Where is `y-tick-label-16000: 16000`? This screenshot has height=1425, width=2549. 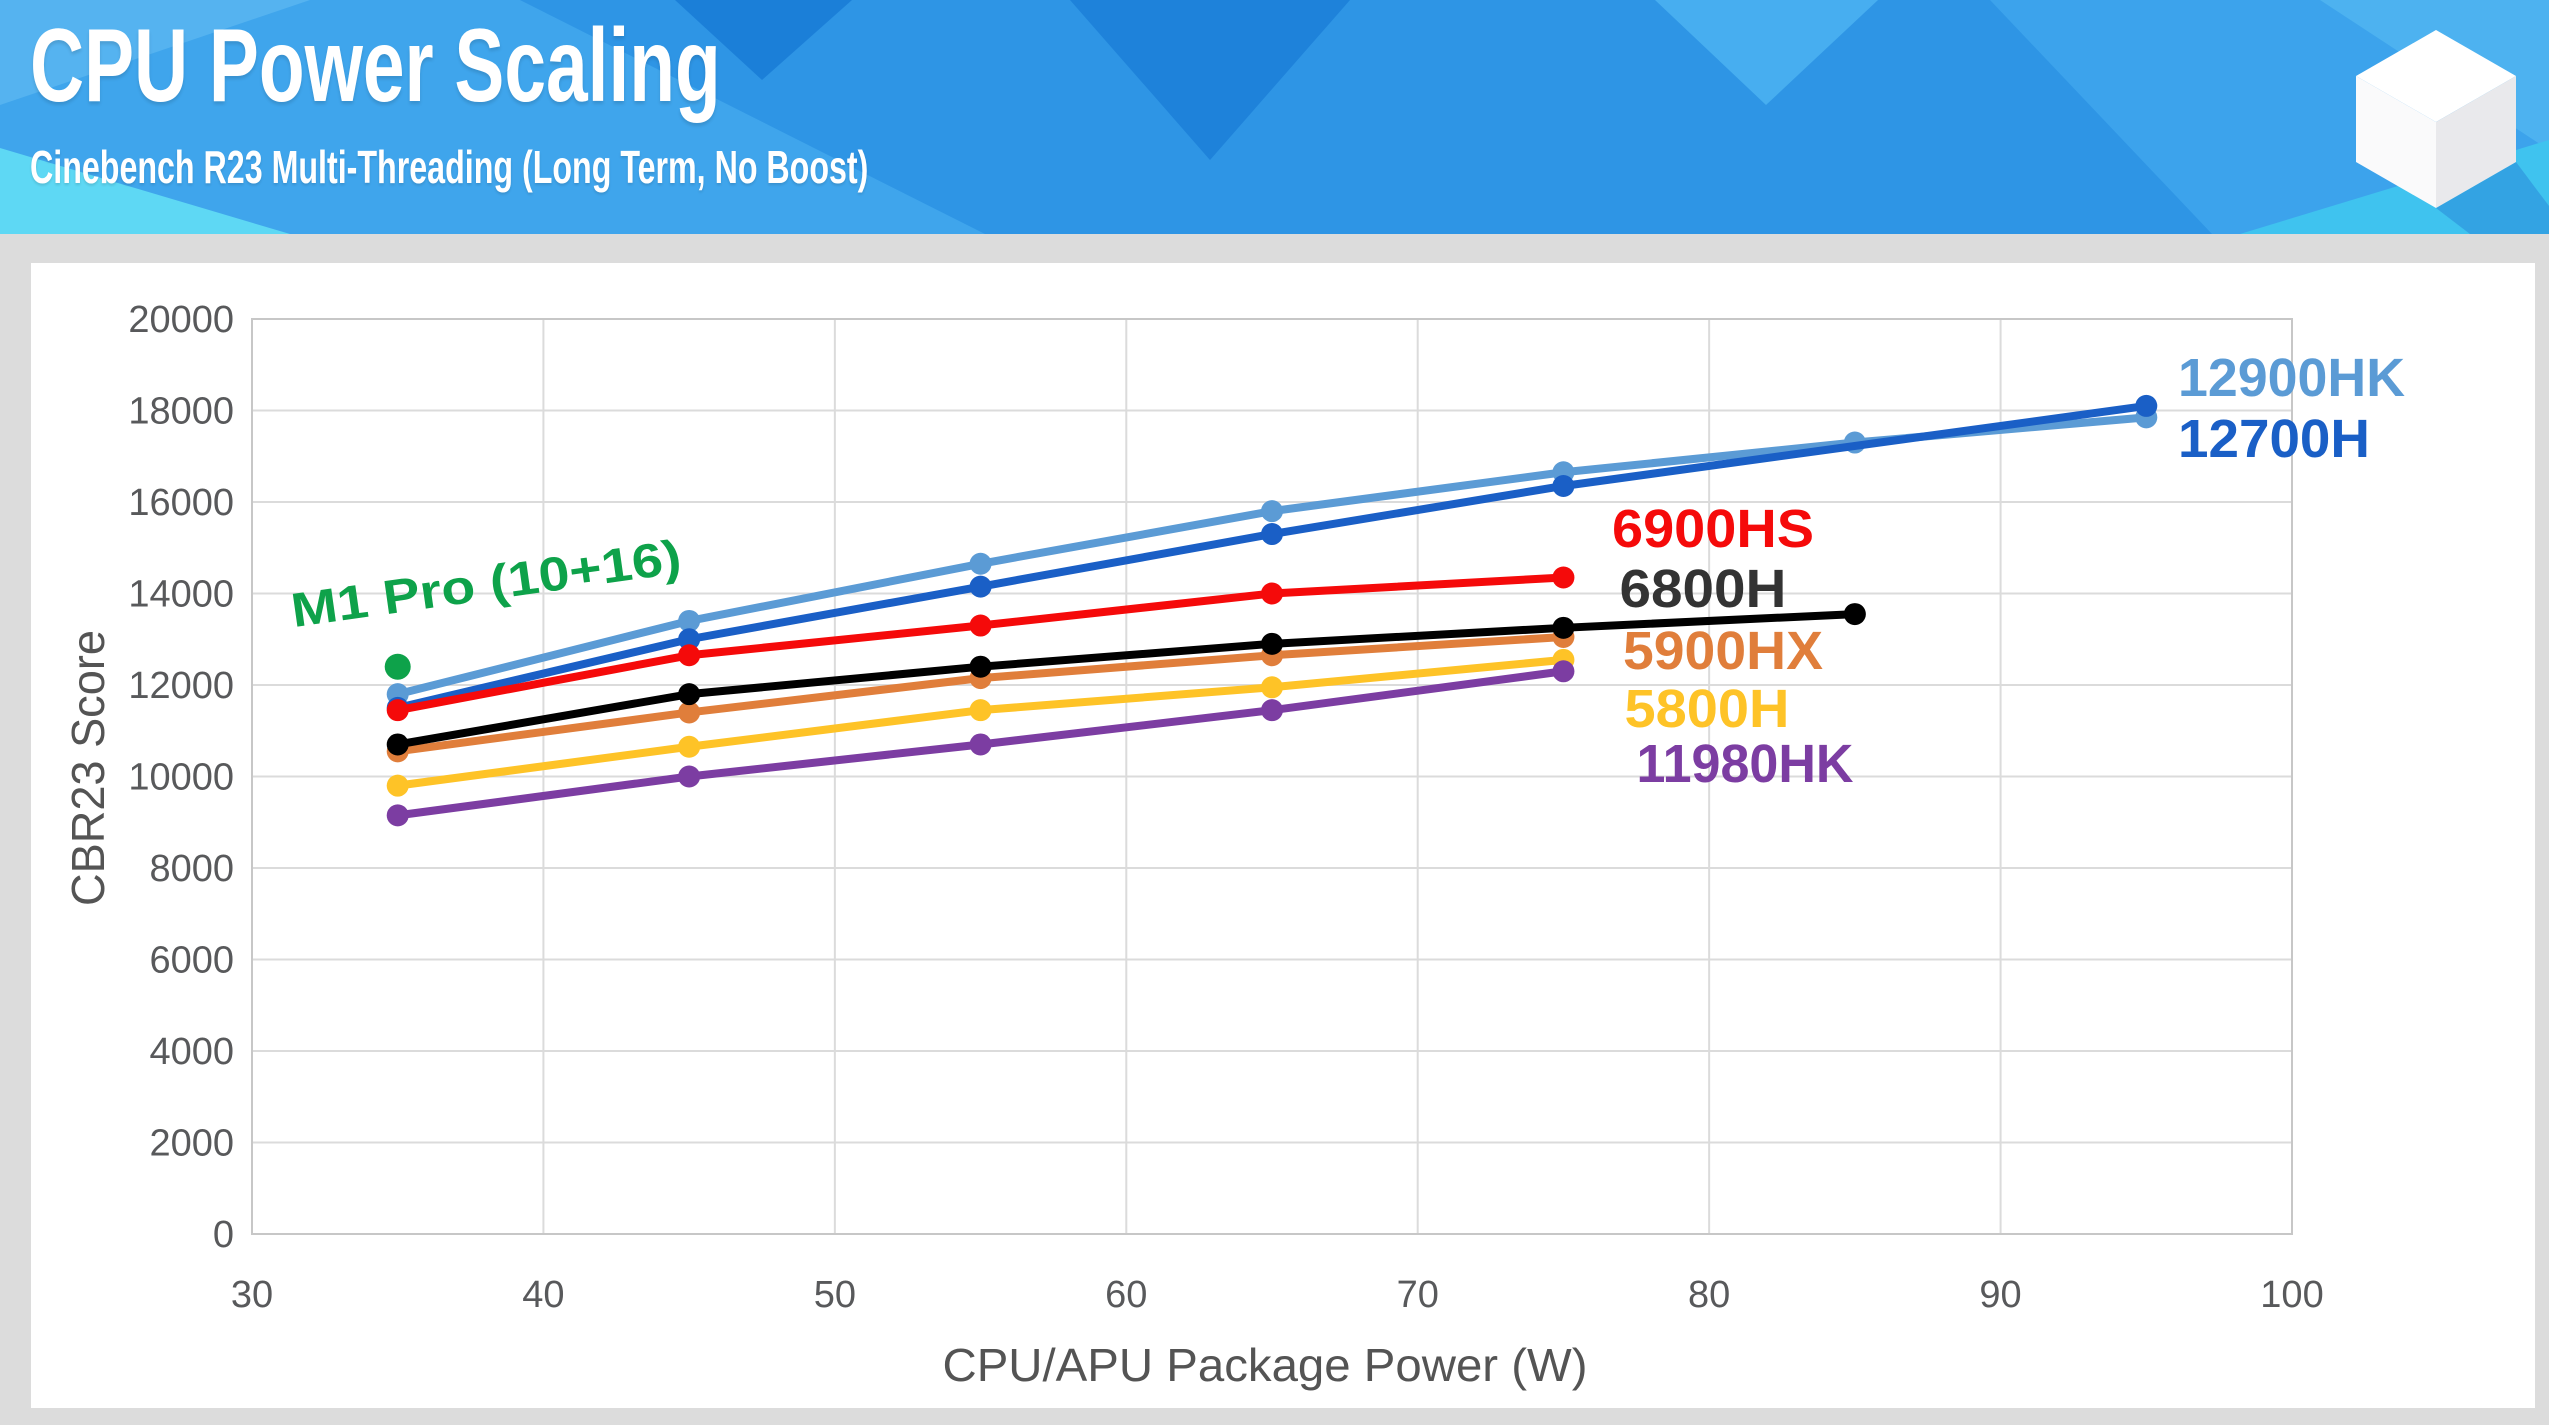
y-tick-label-16000: 16000 is located at coordinates (181, 503).